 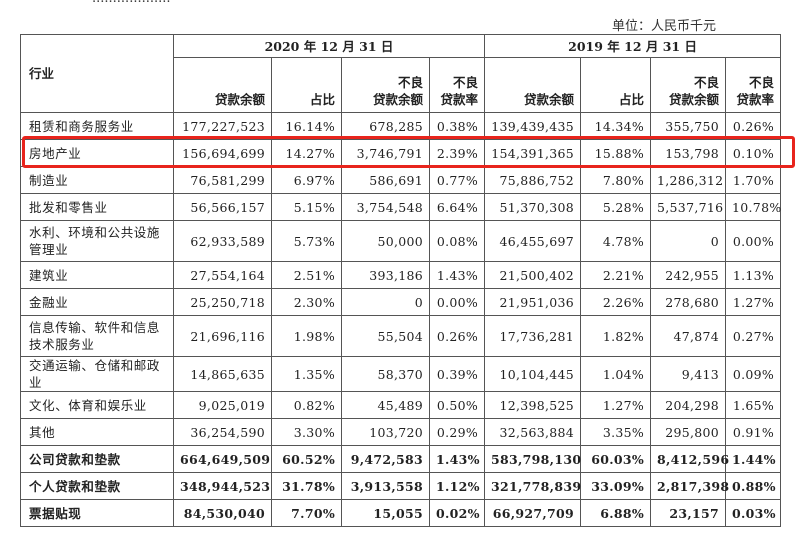 I want to click on value-cell: 586,691, so click(x=385, y=180).